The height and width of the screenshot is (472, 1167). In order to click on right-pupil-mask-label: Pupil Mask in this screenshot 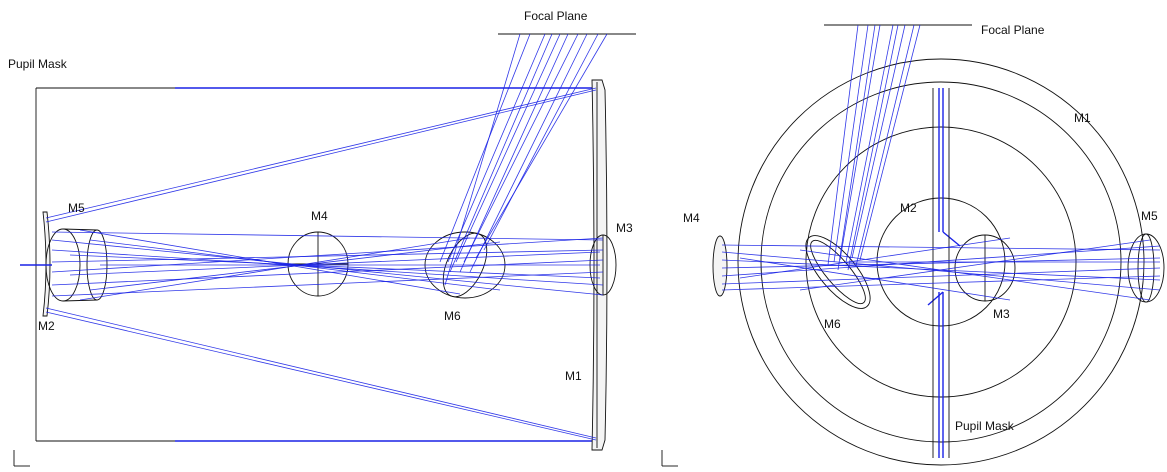, I will do `click(985, 426)`.